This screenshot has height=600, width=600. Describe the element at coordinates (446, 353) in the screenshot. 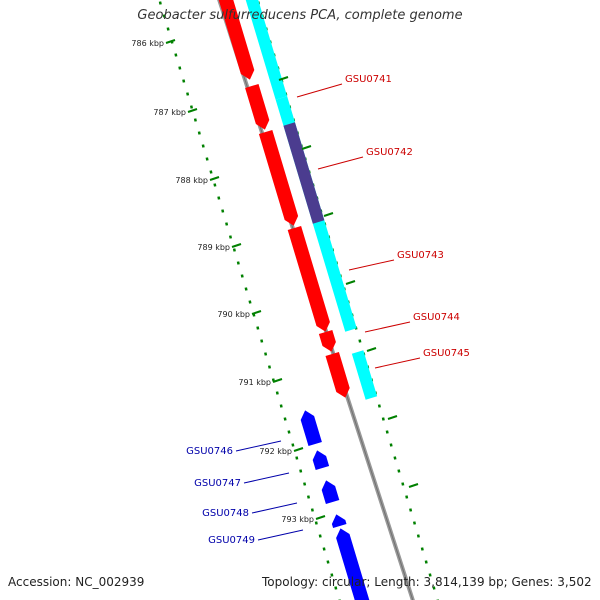

I see `gene-label-GSU0745: GSU0745` at that location.